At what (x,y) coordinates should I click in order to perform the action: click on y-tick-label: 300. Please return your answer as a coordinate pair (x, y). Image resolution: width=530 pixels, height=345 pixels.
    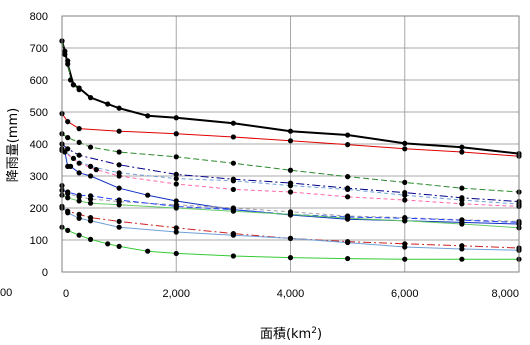
    Looking at the image, I should click on (39, 177).